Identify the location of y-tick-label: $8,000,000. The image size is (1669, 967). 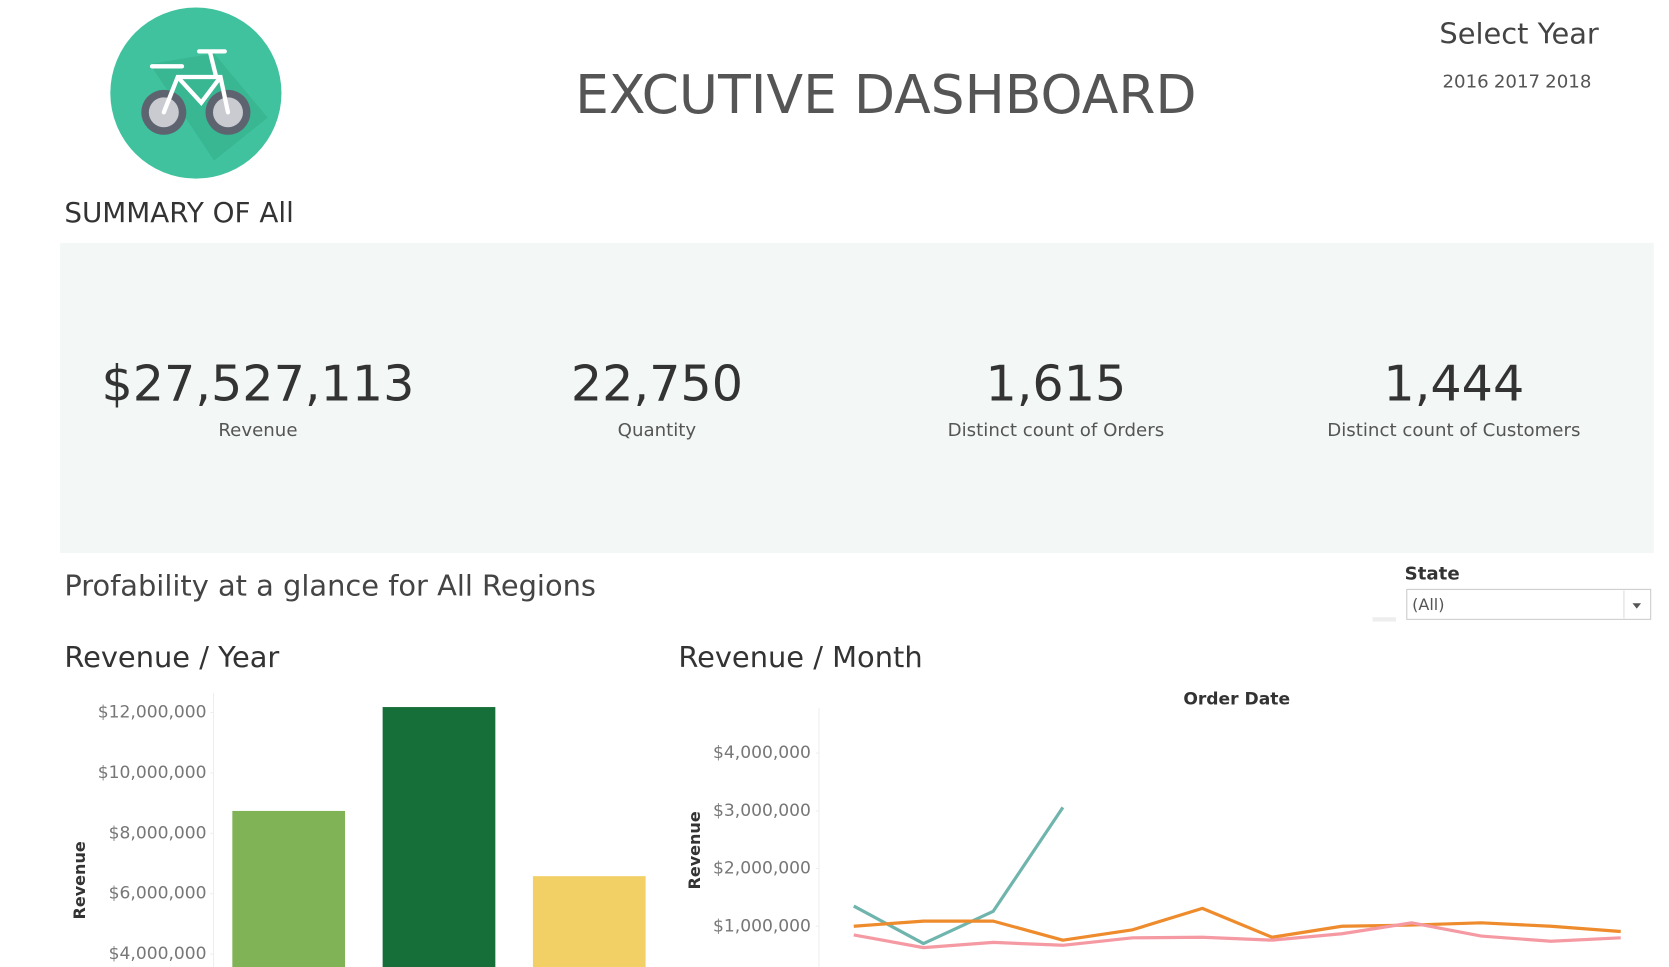
(158, 833).